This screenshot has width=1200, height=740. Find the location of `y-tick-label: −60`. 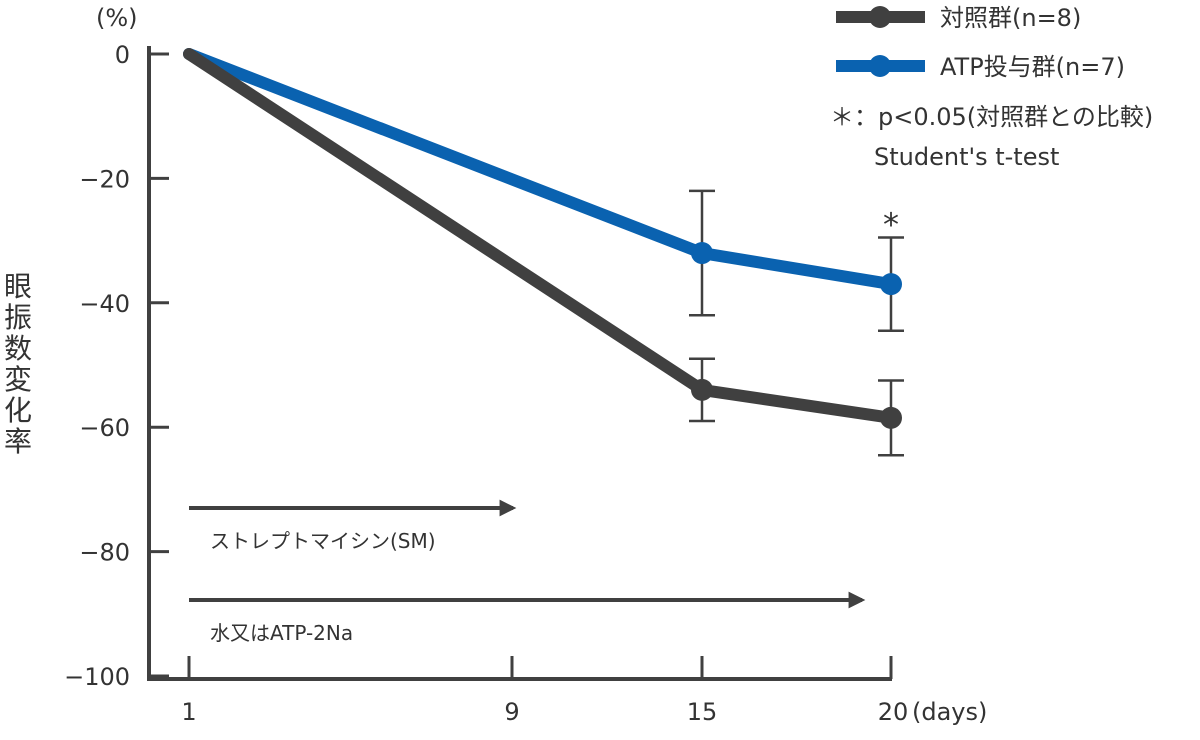

y-tick-label: −60 is located at coordinates (104, 428).